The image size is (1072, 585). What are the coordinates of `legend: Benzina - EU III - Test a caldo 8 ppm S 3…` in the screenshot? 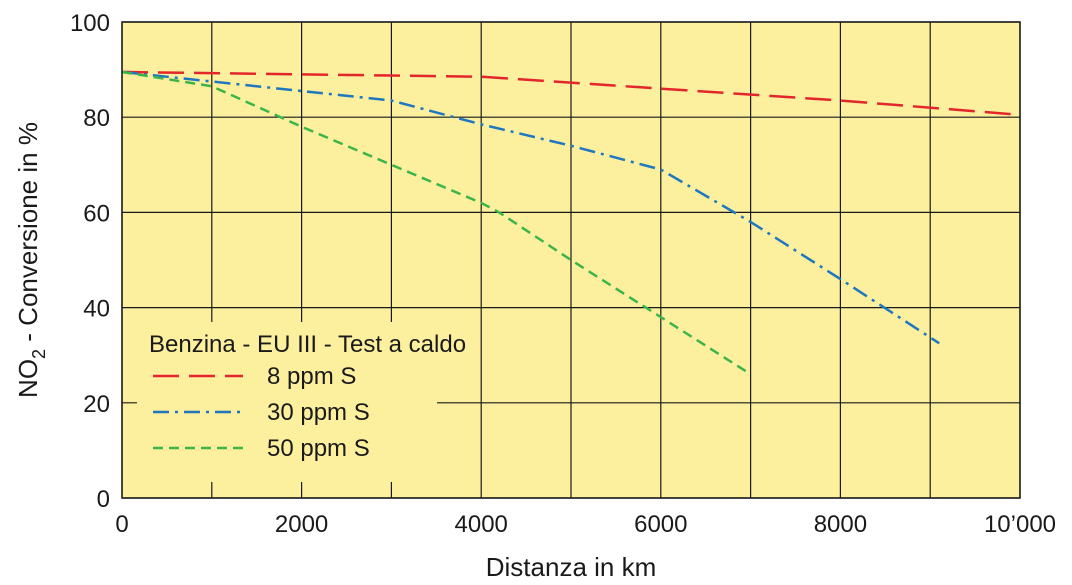 It's located at (301, 402).